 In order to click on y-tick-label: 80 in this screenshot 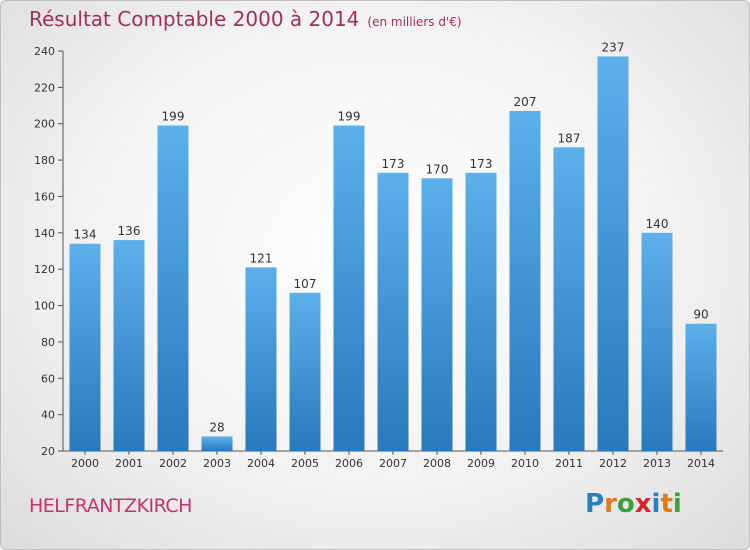, I will do `click(48, 342)`.